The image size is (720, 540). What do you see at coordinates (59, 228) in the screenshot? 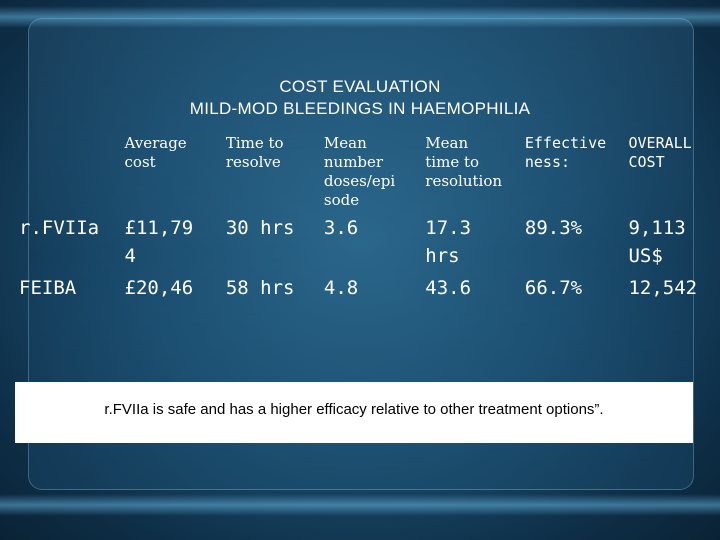
I see `row-label-rfviia: r.FVIIa` at bounding box center [59, 228].